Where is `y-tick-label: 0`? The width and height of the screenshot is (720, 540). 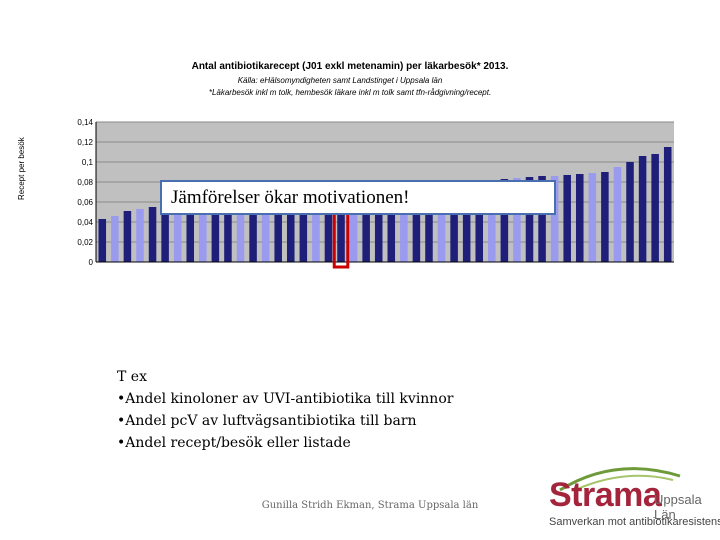
y-tick-label: 0 is located at coordinates (91, 262).